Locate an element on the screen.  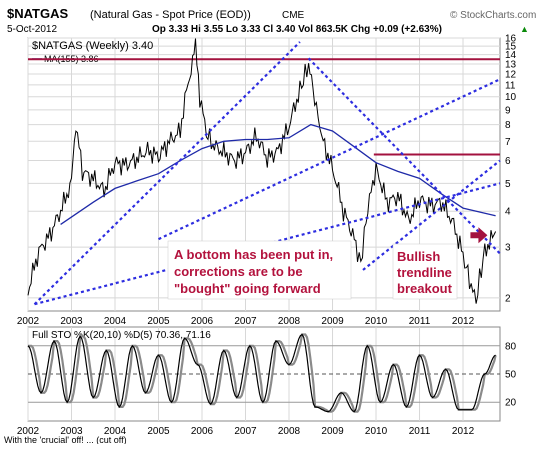
annotation-bottom-text: corrections are to be is located at coordinates (238, 271).